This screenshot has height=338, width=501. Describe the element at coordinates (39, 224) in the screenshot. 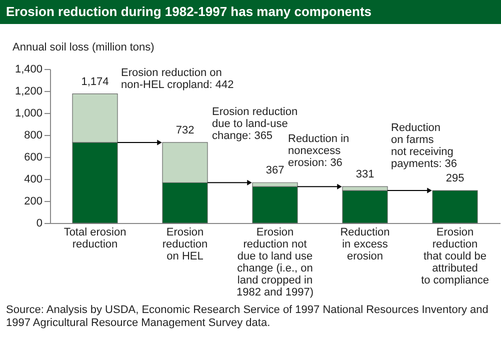

I see `y-tick-label: 0` at that location.